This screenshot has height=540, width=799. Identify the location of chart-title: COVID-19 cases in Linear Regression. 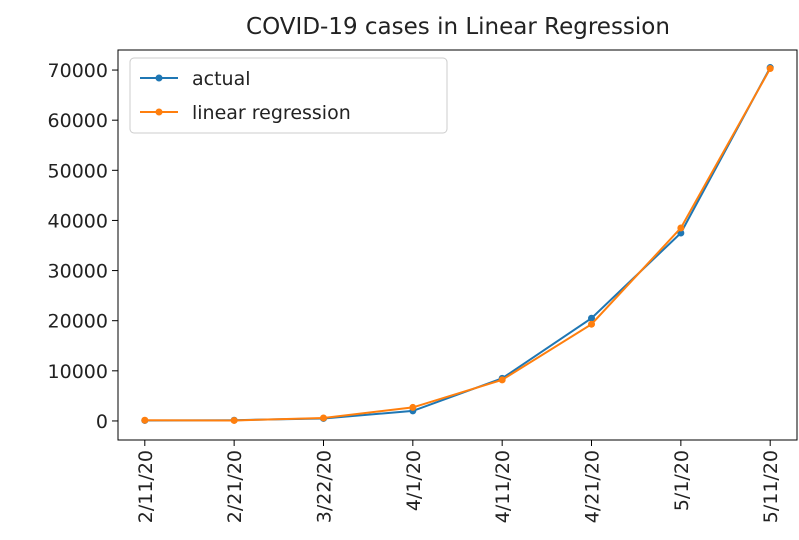
(458, 27).